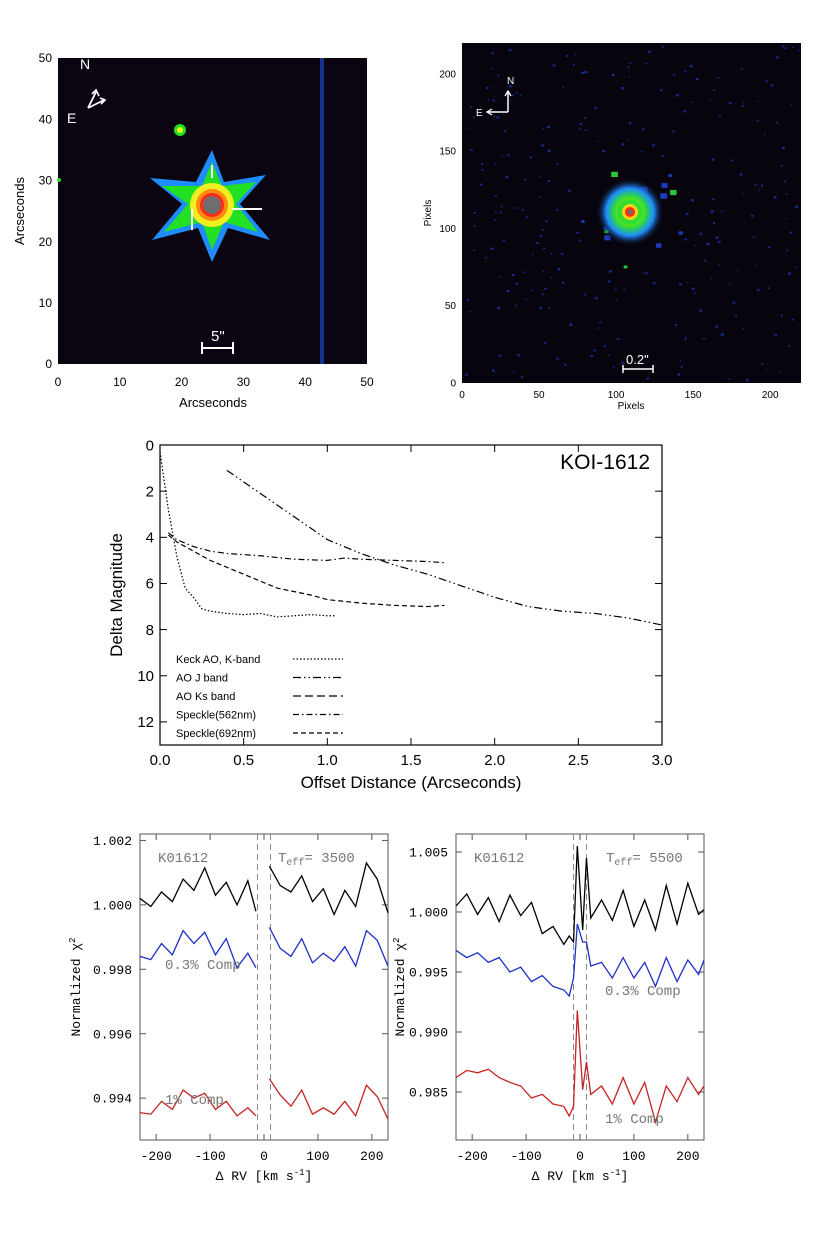 This screenshot has width=830, height=1241. I want to click on y-tick-label: 0.985, so click(428, 1093).